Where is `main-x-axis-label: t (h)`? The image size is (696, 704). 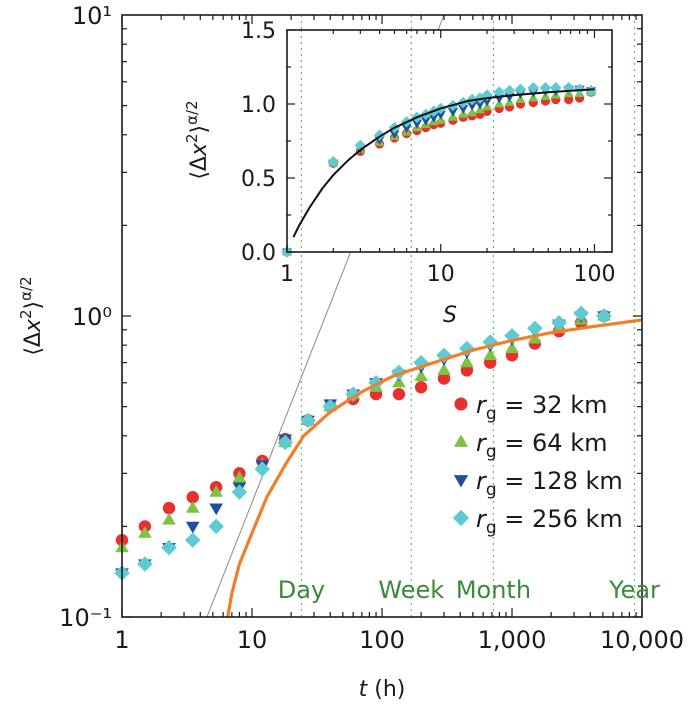 main-x-axis-label: t (h) is located at coordinates (382, 689).